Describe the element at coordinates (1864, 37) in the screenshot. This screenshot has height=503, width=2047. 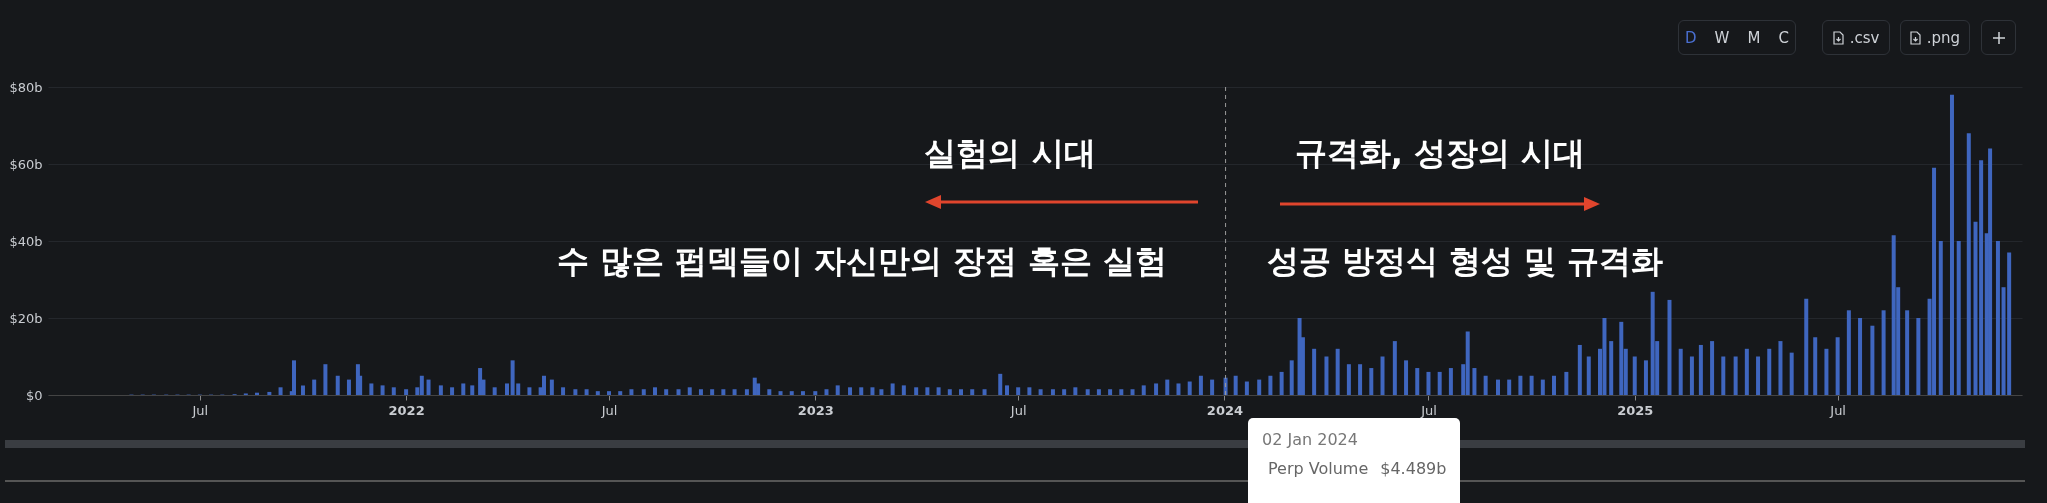
I see `text: .csv` at that location.